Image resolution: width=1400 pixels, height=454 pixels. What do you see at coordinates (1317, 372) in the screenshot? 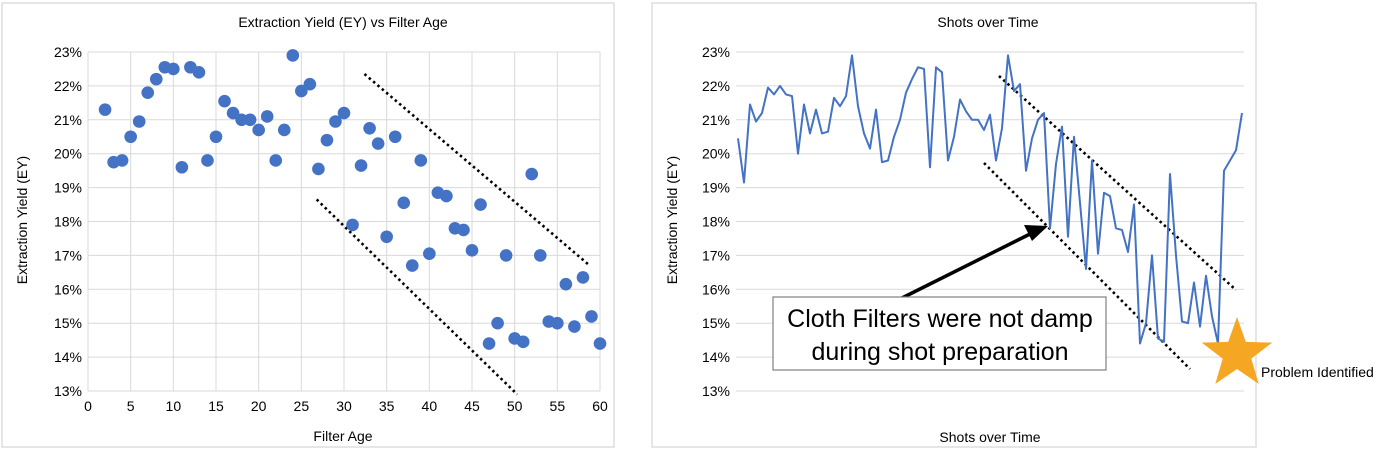
I see `problem-label: Problem Identified` at bounding box center [1317, 372].